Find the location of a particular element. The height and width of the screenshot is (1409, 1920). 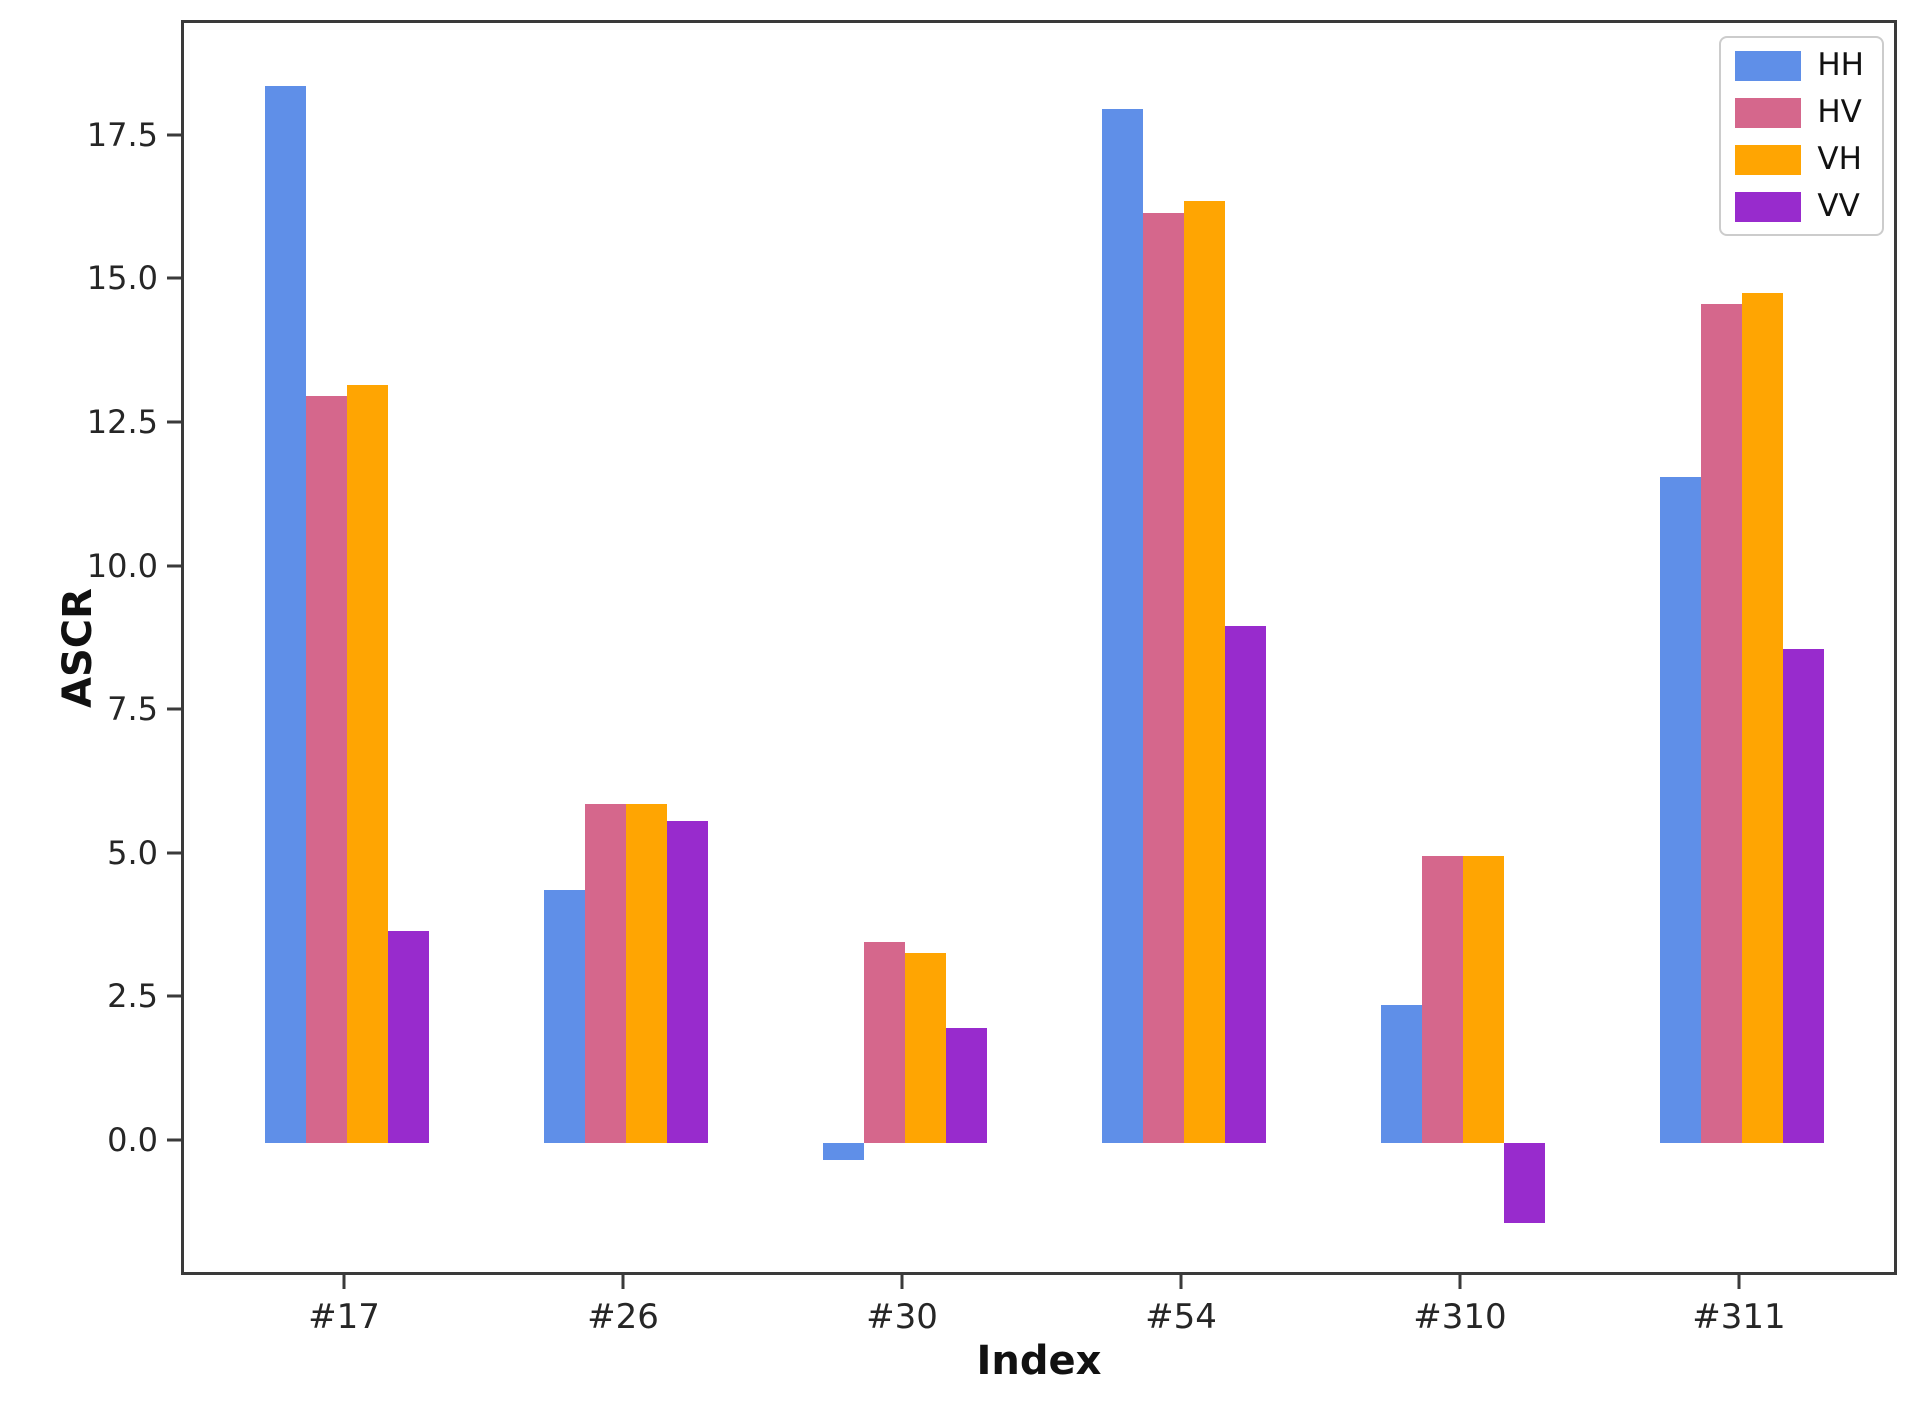

legend-item-HV: HV is located at coordinates (1799, 112).